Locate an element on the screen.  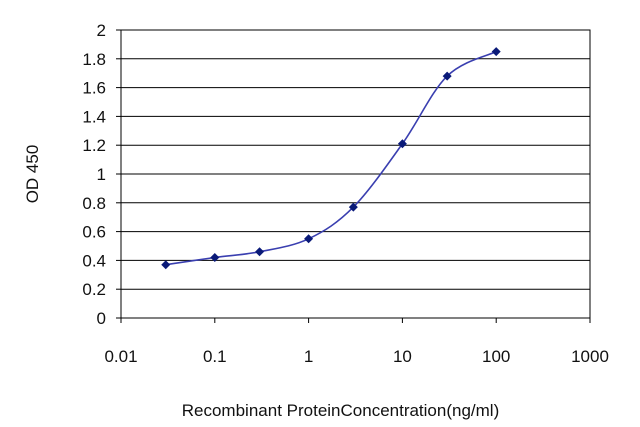
y-tick-label: 1.4 is located at coordinates (94, 116).